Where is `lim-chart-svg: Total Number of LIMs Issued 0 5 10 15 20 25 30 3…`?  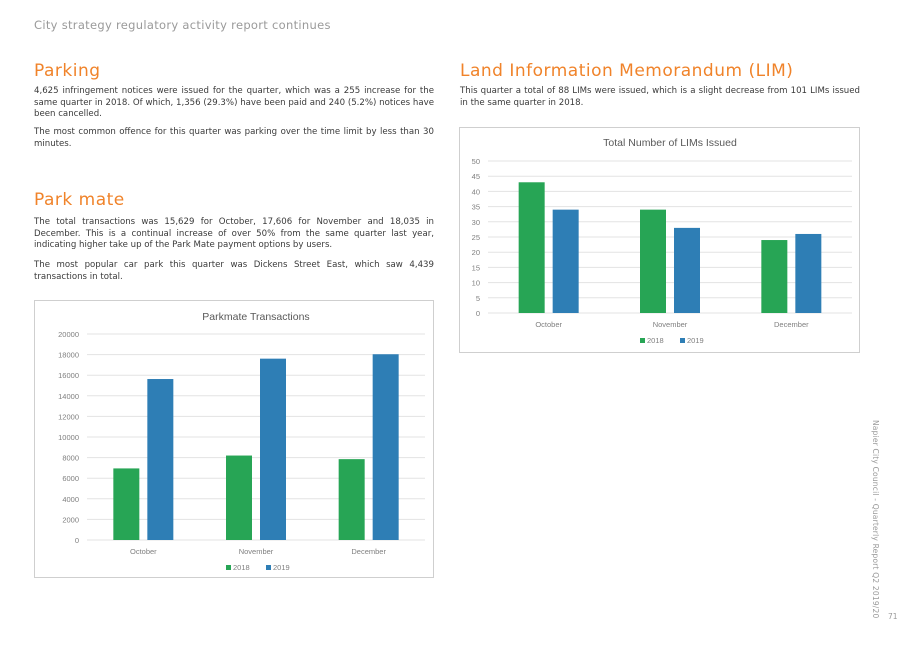 lim-chart-svg: Total Number of LIMs Issued 0 5 10 15 20 25 30 3… is located at coordinates (662, 241).